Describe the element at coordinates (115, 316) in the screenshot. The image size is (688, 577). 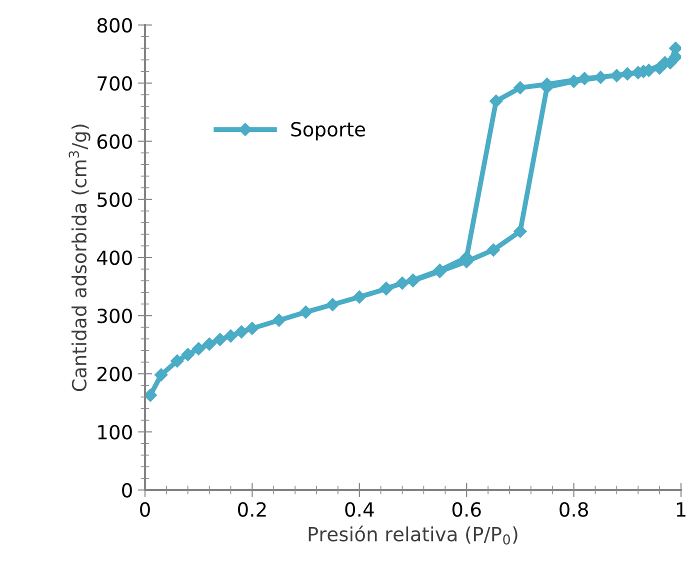
I see `y-tick-label: 300` at that location.